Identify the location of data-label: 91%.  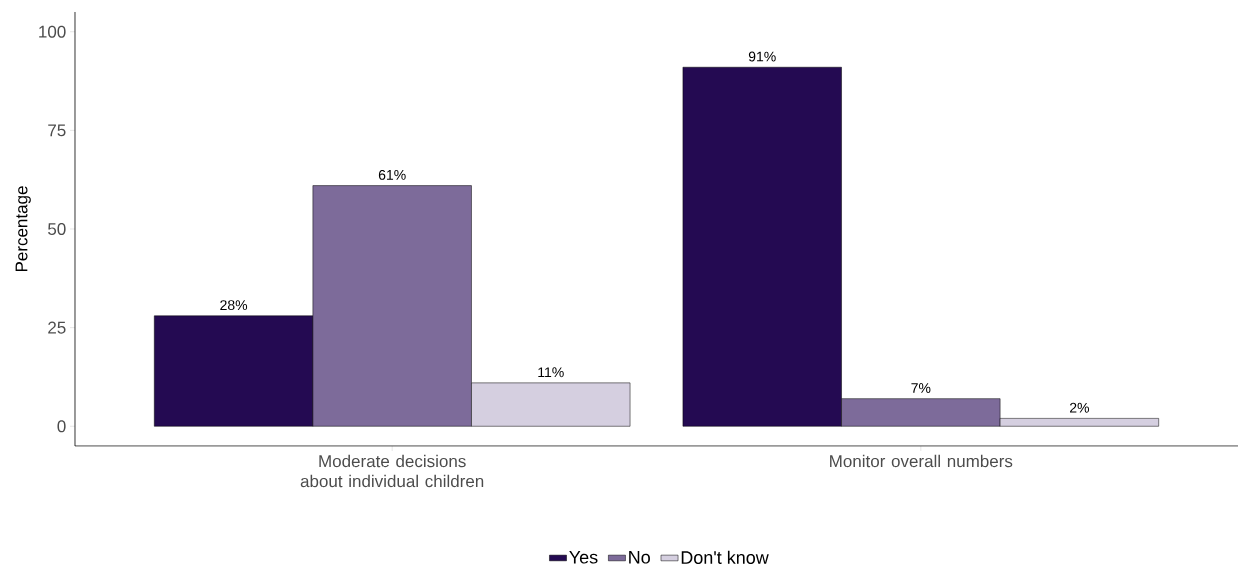
(762, 56).